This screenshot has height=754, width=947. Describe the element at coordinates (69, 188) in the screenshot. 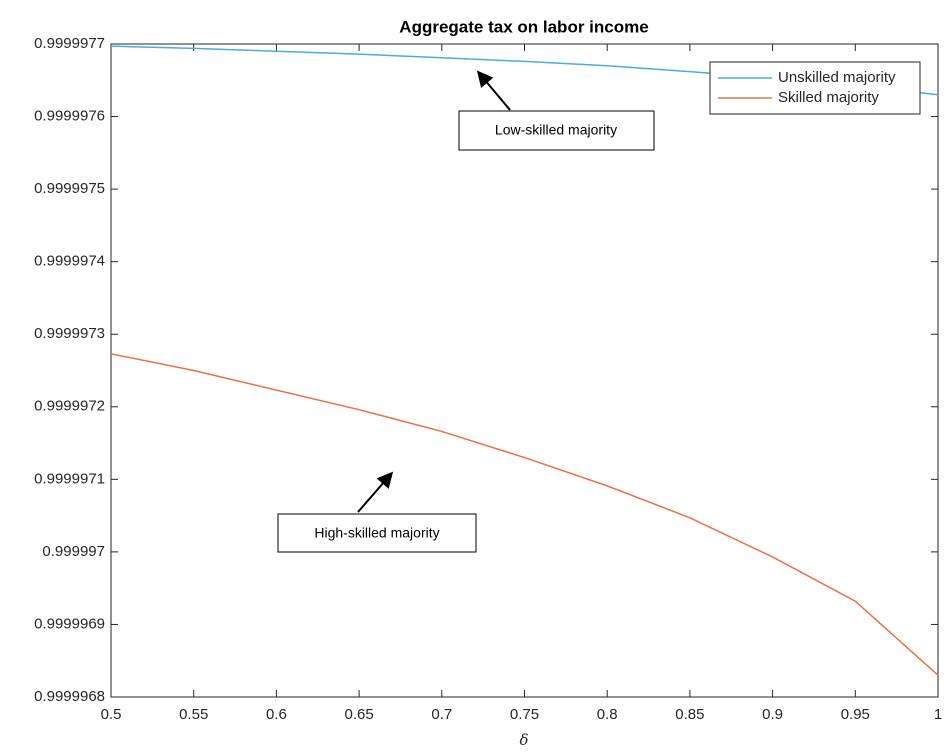

I see `y-tick-label: 0.9999975` at that location.